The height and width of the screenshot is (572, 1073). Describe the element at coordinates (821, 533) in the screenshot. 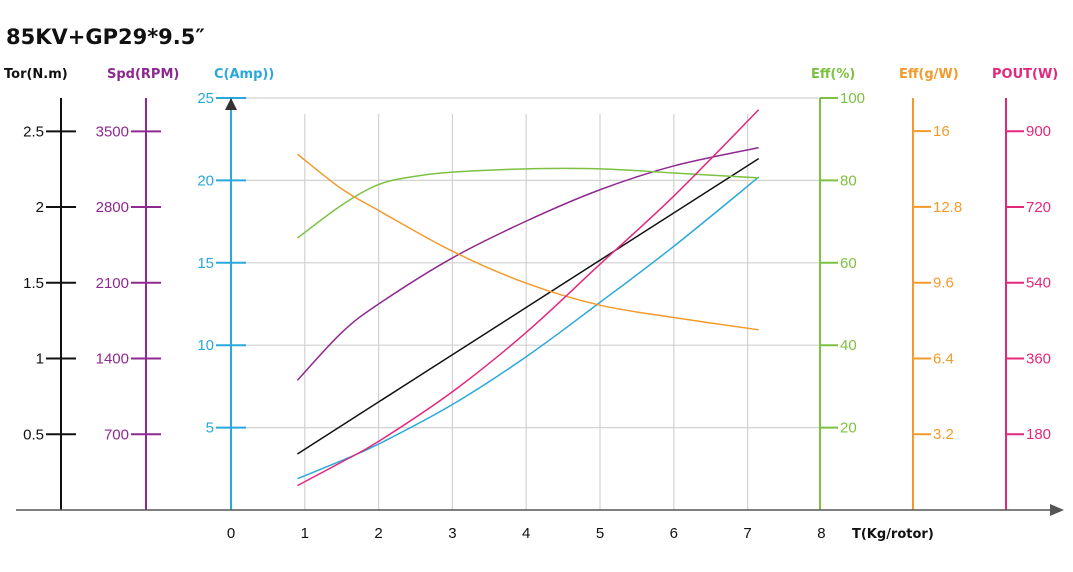

I see `x-tick-label: 8` at that location.